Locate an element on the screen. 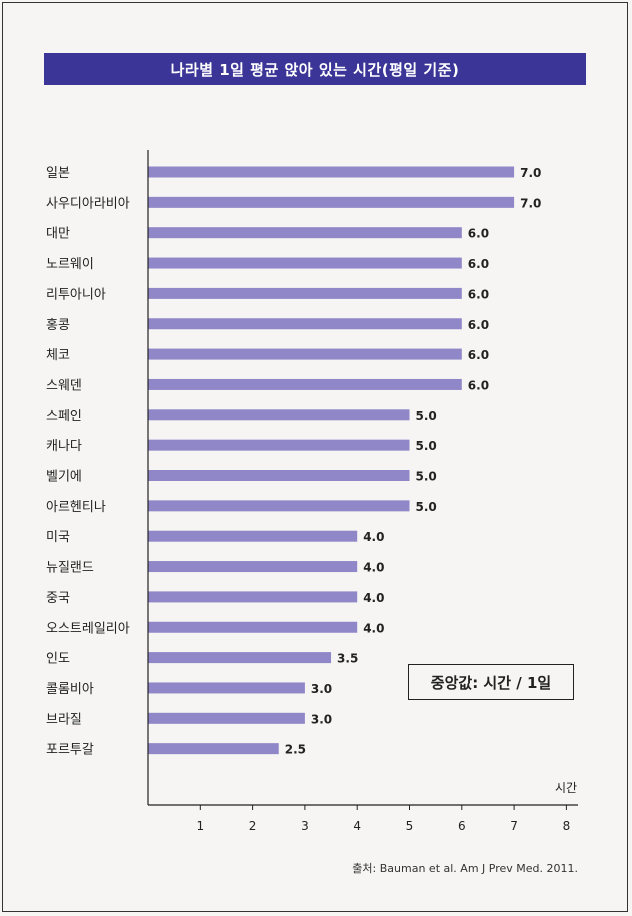 This screenshot has width=632, height=916. x-tick-label: 7 is located at coordinates (514, 826).